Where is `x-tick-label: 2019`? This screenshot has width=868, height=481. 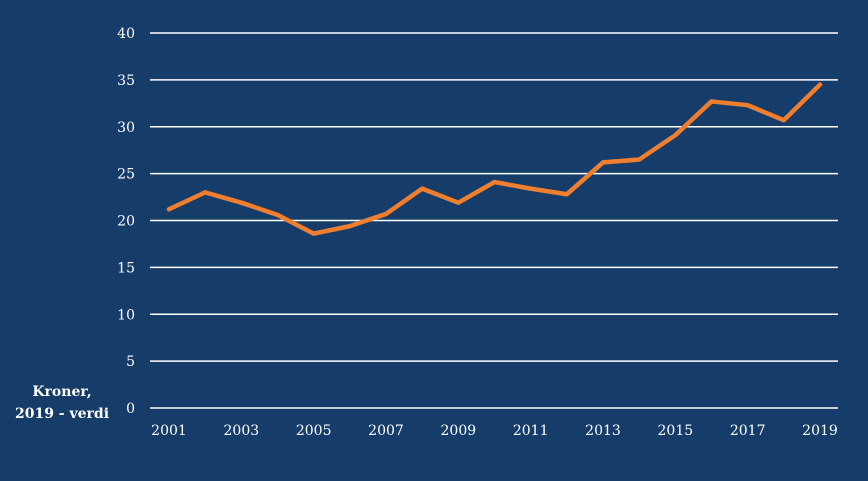
x-tick-label: 2019 is located at coordinates (820, 431).